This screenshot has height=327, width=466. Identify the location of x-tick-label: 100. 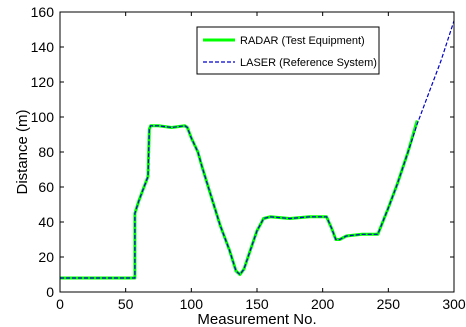
(192, 304).